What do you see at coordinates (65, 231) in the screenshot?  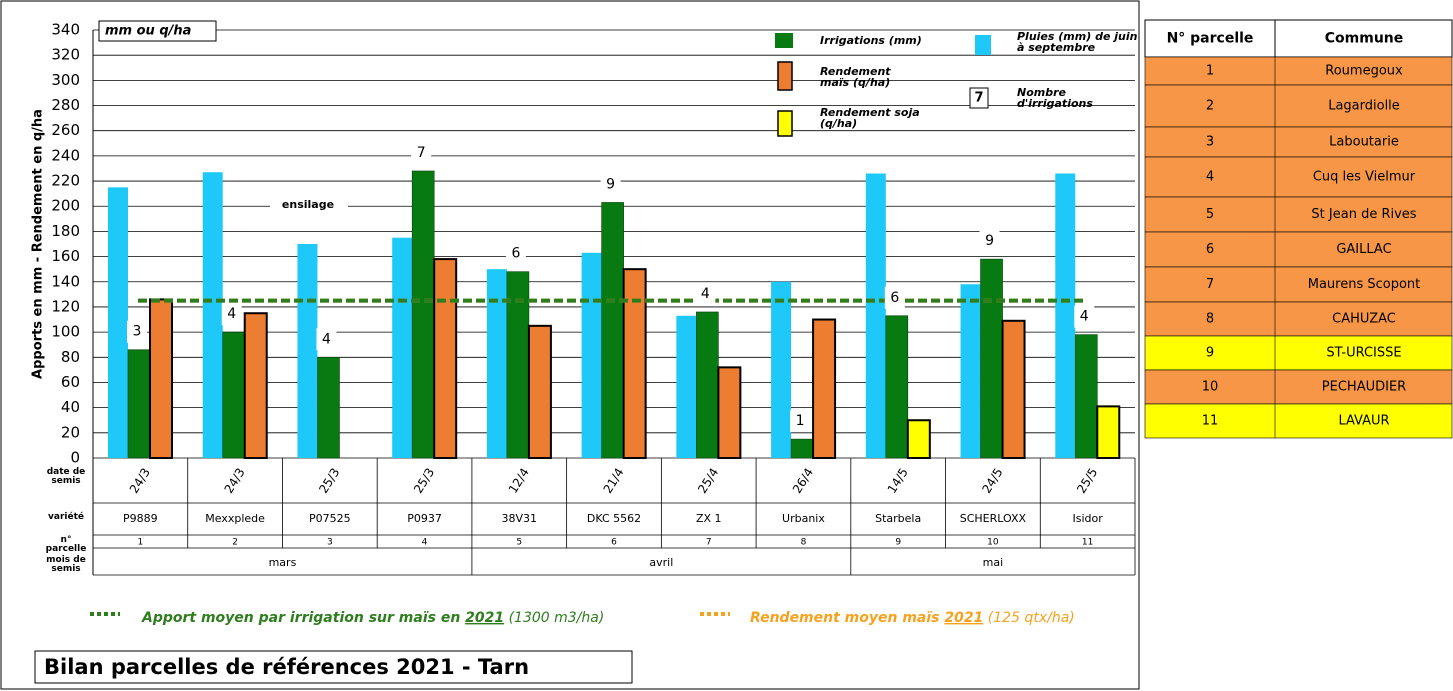 I see `y-tick-label: 180` at bounding box center [65, 231].